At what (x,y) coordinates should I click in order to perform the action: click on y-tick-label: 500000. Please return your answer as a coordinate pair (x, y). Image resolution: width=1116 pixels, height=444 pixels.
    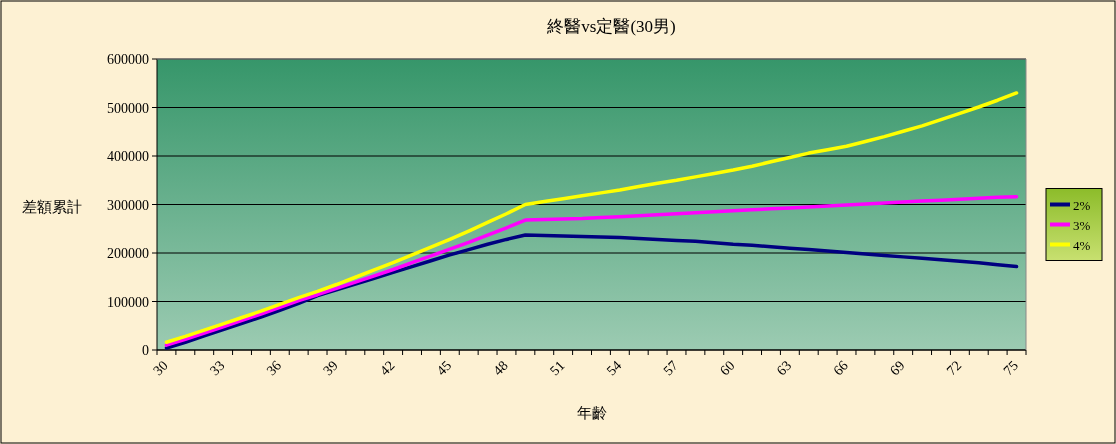
    Looking at the image, I should click on (128, 108).